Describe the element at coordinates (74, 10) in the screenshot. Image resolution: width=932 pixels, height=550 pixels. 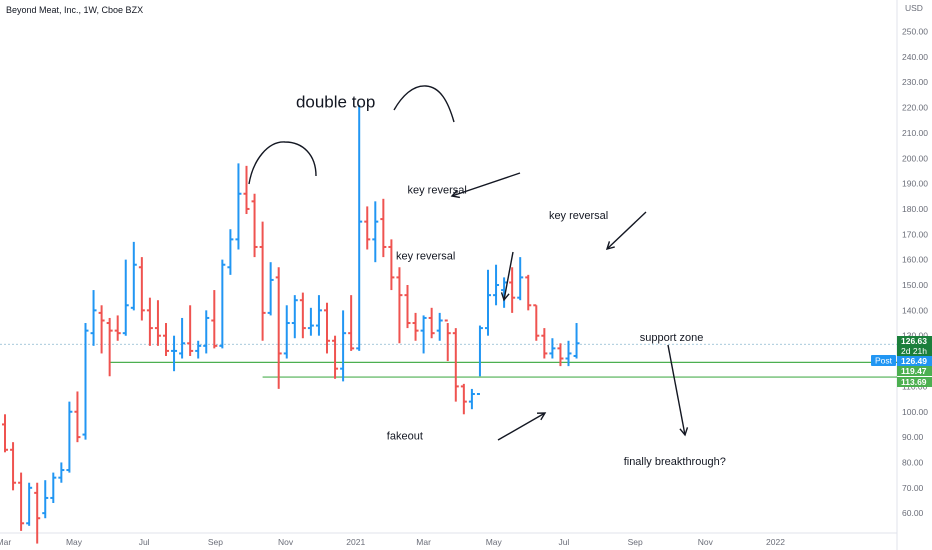
I see `chart-title: Beyond Meat, Inc., 1W, Cboe BZX` at that location.